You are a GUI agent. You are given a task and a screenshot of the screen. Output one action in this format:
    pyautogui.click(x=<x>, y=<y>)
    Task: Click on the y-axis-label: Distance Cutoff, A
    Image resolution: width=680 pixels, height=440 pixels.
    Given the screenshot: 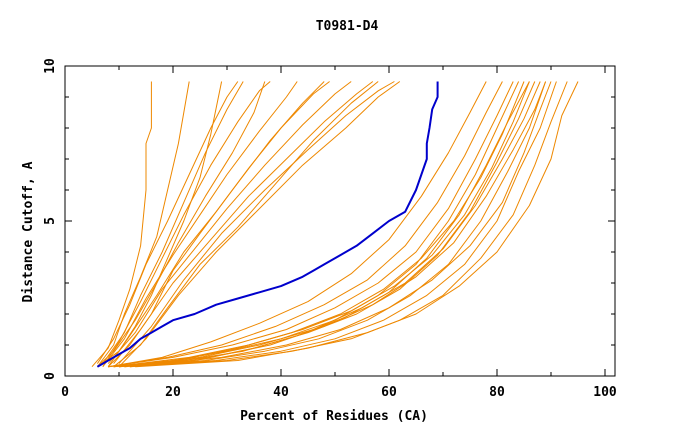 What is the action you would take?
    pyautogui.click(x=28, y=231)
    